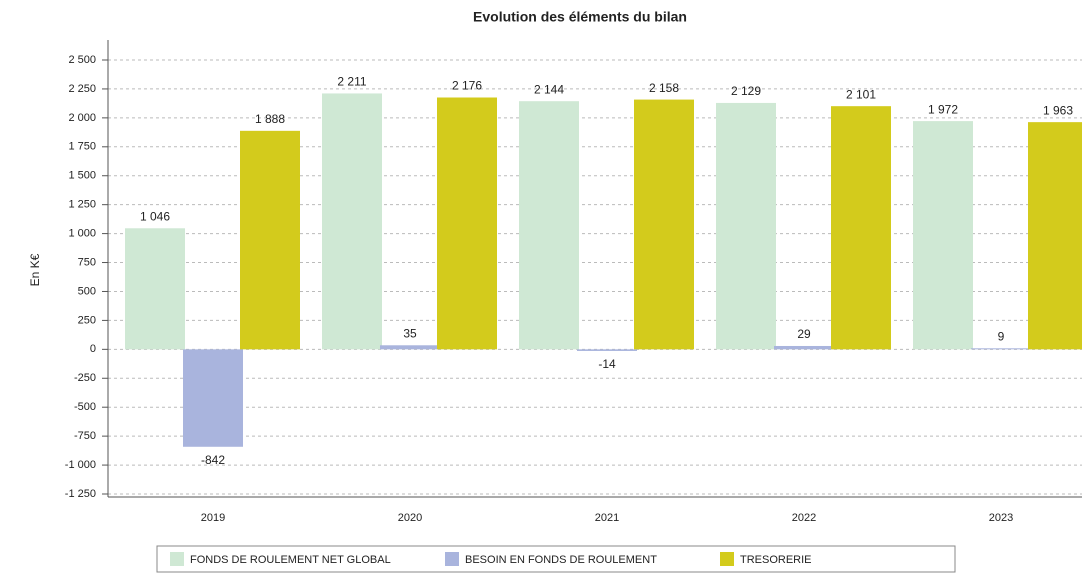 The width and height of the screenshot is (1082, 576). Describe the element at coordinates (80, 494) in the screenshot. I see `y-tick-label: -1 250` at that location.